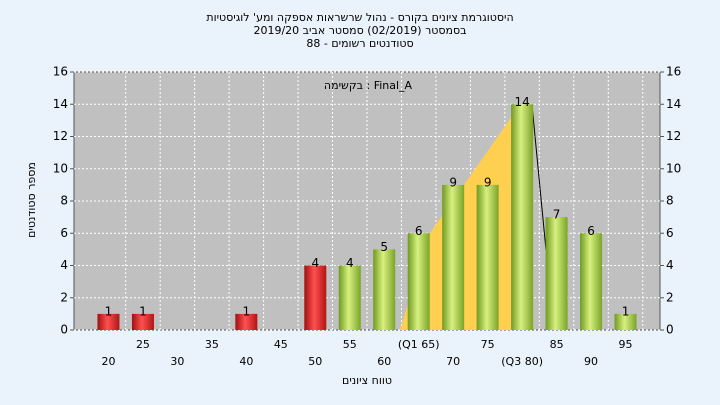 The height and width of the screenshot is (405, 720). What do you see at coordinates (60, 104) in the screenshot?
I see `y-tick-label: 14` at bounding box center [60, 104].